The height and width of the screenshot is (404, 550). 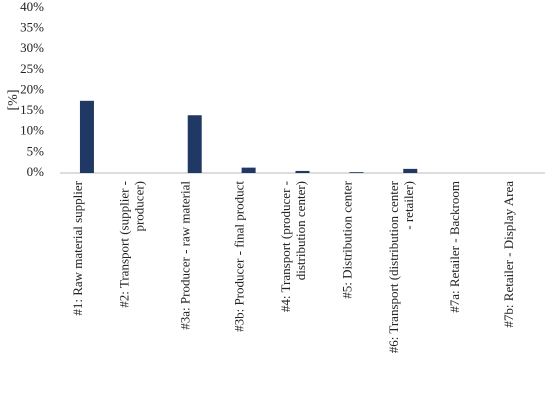 What do you see at coordinates (185, 255) in the screenshot?
I see `x-tick-label: #3a: Producer - raw material` at bounding box center [185, 255].